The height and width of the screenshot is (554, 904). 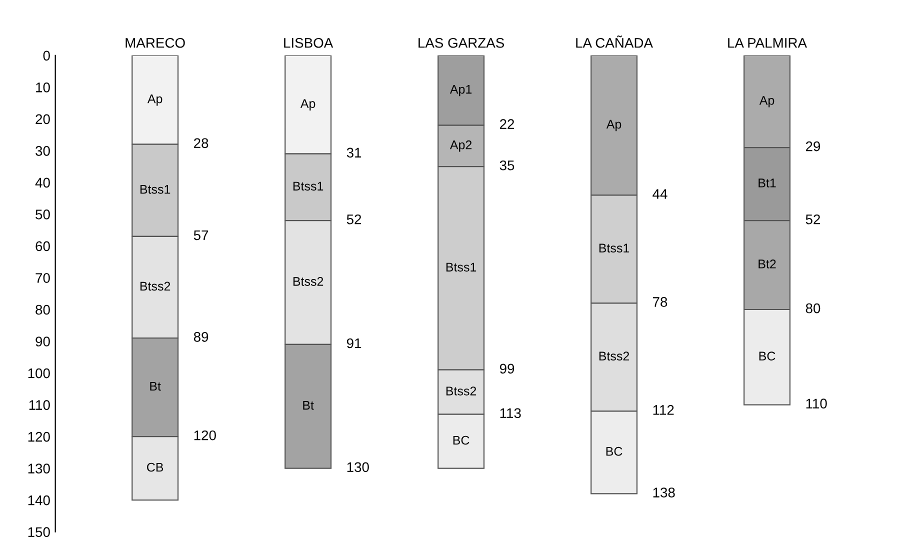 I want to click on y-tick-label: 50, so click(x=43, y=215).